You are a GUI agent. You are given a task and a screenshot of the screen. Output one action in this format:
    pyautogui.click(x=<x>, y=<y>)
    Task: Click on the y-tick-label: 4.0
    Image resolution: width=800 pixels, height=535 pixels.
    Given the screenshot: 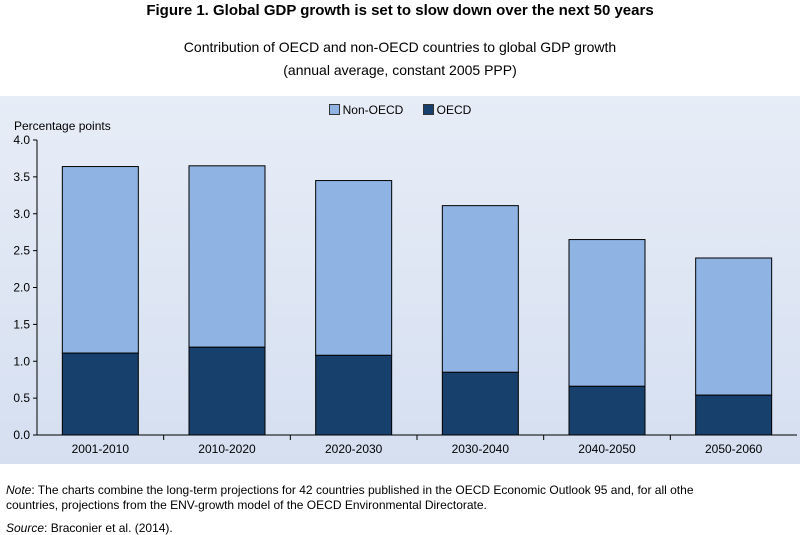 What is the action you would take?
    pyautogui.click(x=21, y=140)
    